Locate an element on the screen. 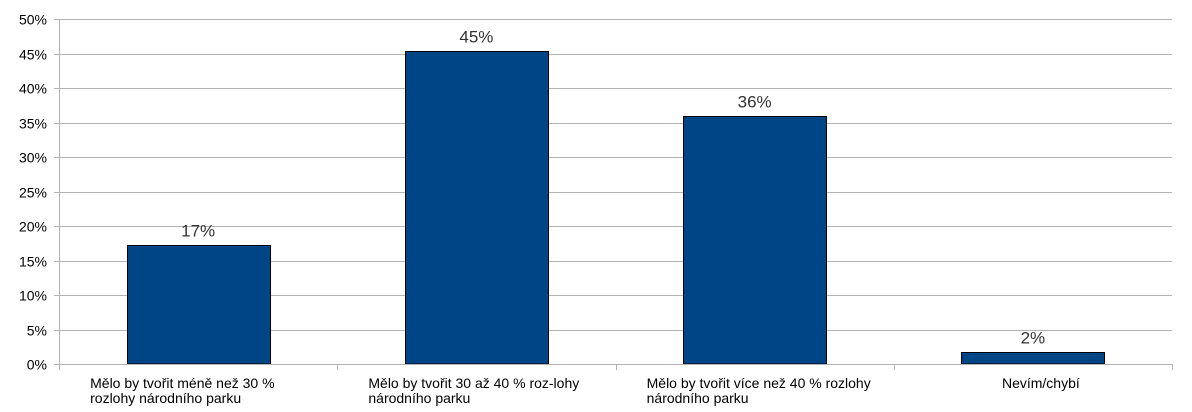 The image size is (1192, 412). y-tick-label-9: 45% is located at coordinates (33, 55).